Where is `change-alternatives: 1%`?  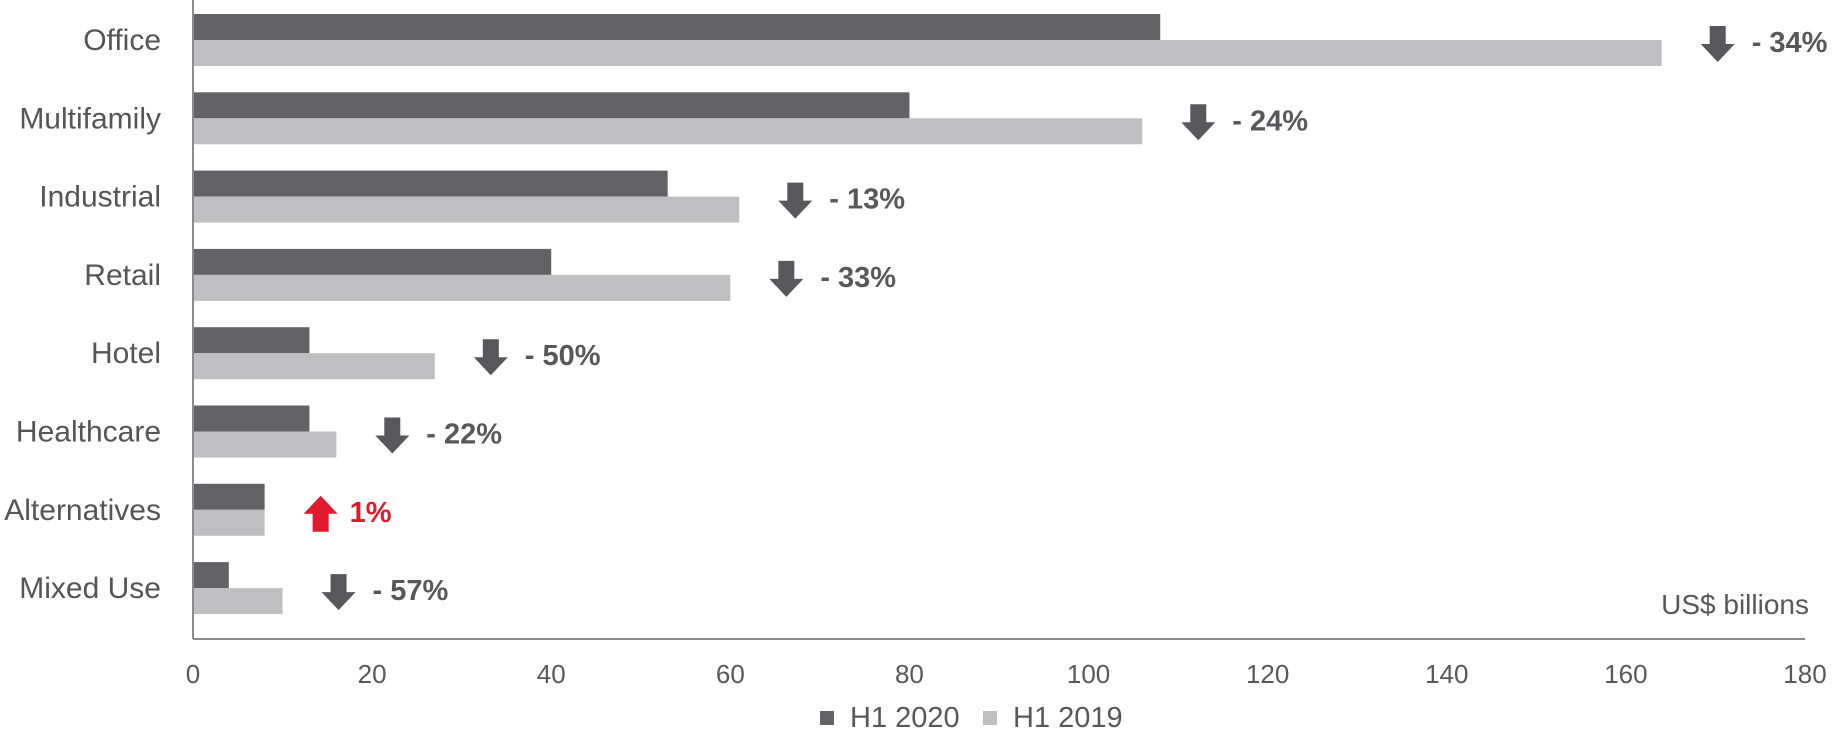 change-alternatives: 1% is located at coordinates (347, 513).